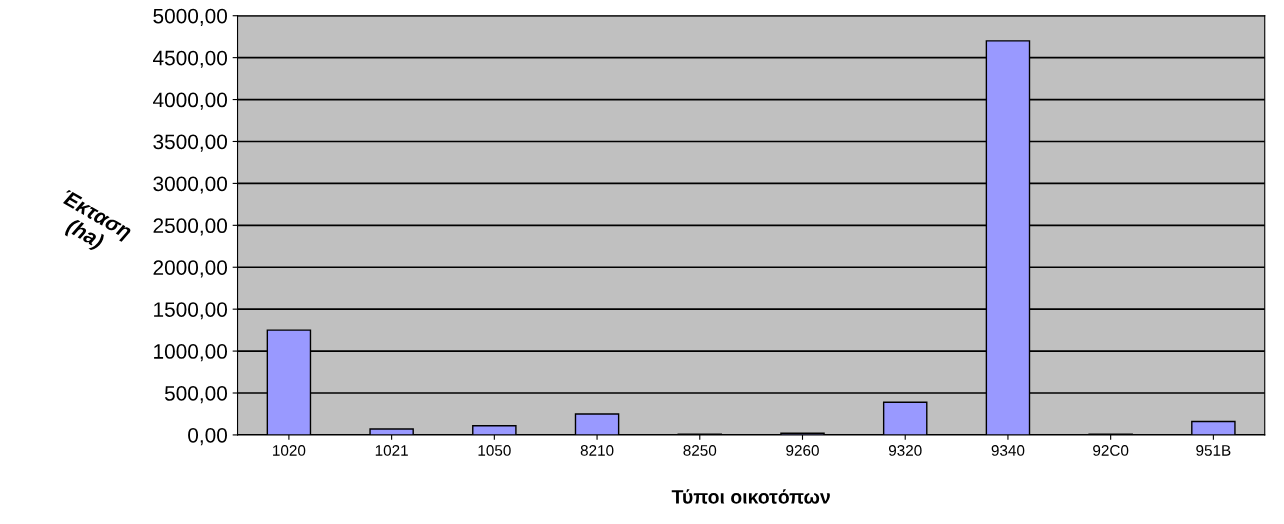 Image resolution: width=1284 pixels, height=524 pixels. Describe the element at coordinates (1008, 450) in the screenshot. I see `x-tick-label: 9340` at that location.